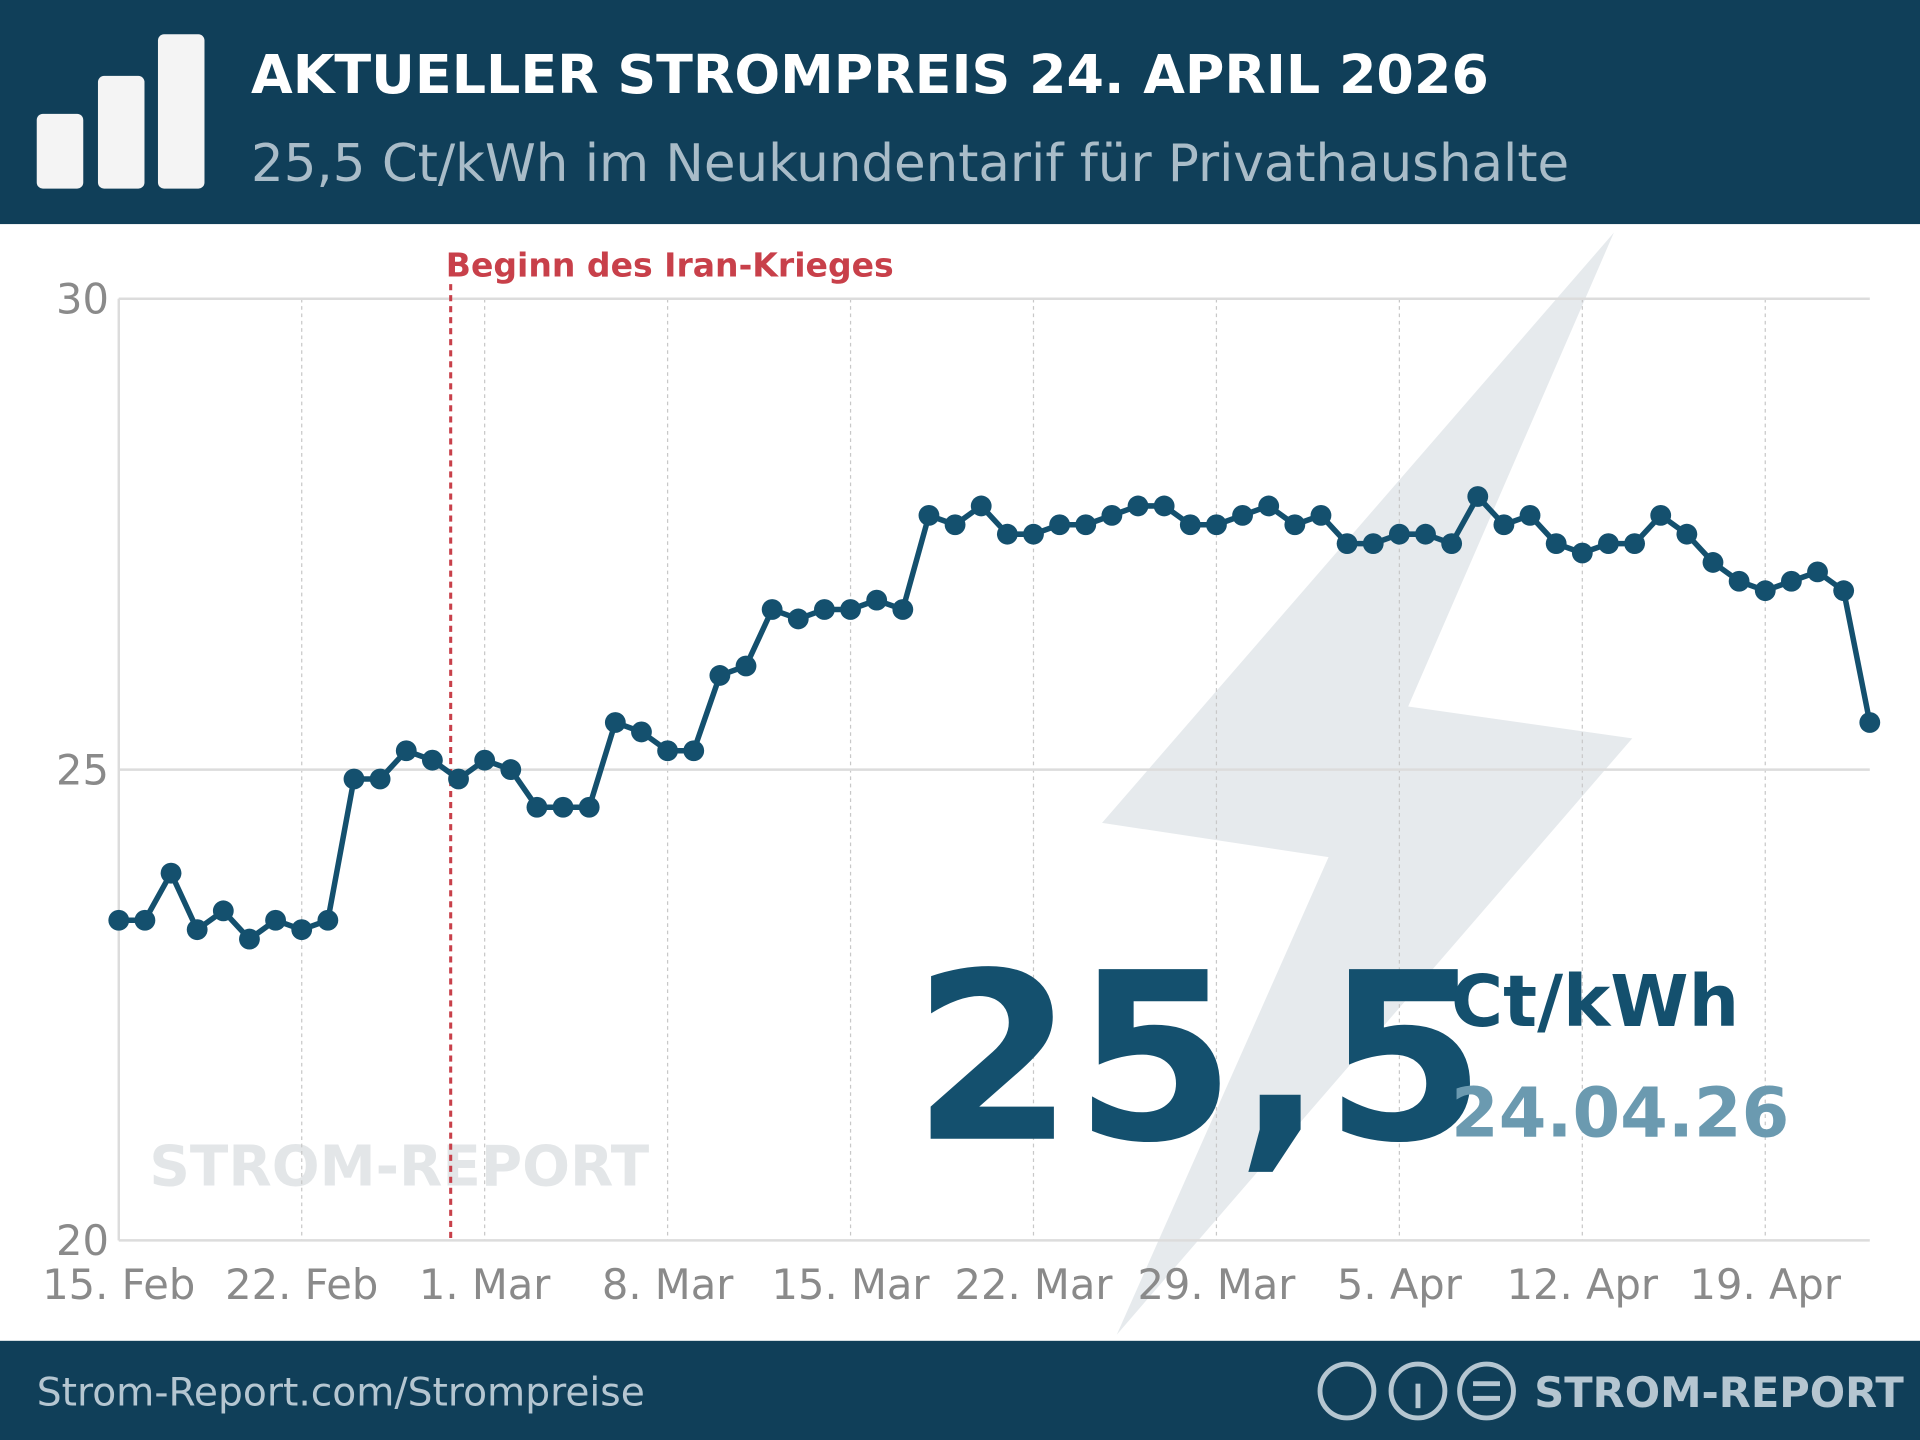 The image size is (1920, 1440). What do you see at coordinates (485, 1284) in the screenshot?
I see `x-tick-label: 1. Mar` at bounding box center [485, 1284].